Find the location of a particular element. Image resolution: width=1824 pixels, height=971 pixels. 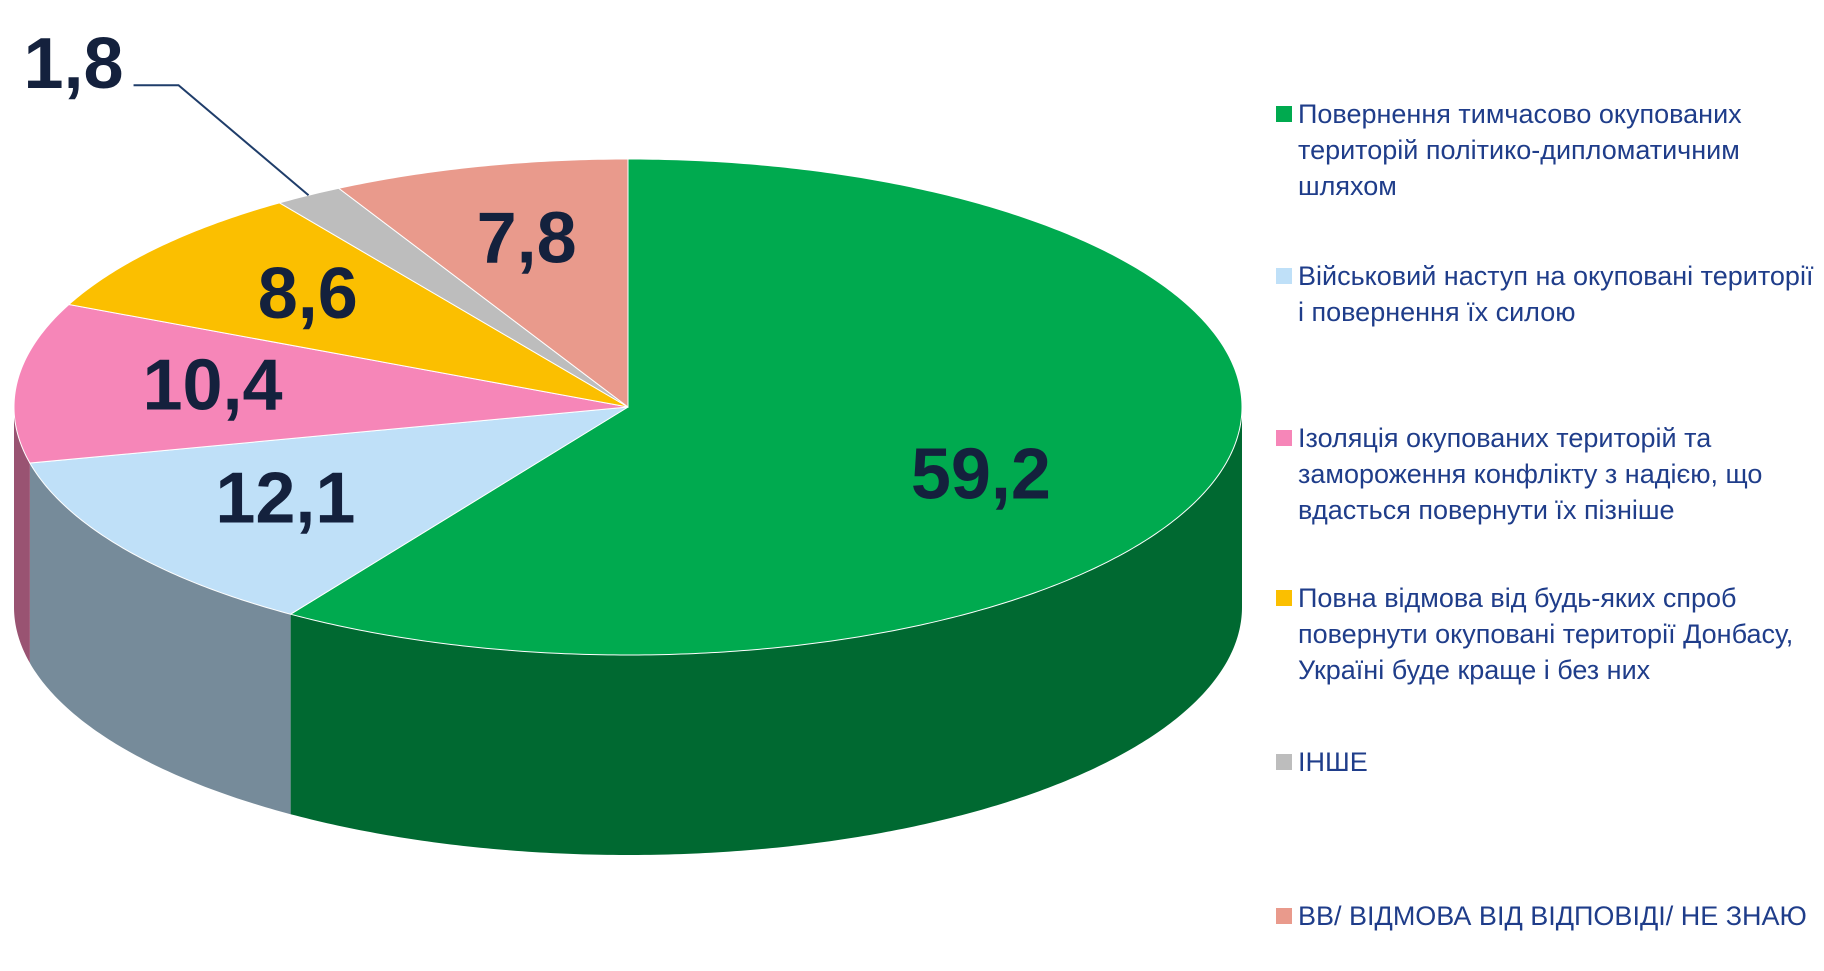

legend-label: ВВ/ ВІДМОВА ВІД ВІДПОВІДІ/ НЕ ЗНАЮ is located at coordinates (1552, 916).